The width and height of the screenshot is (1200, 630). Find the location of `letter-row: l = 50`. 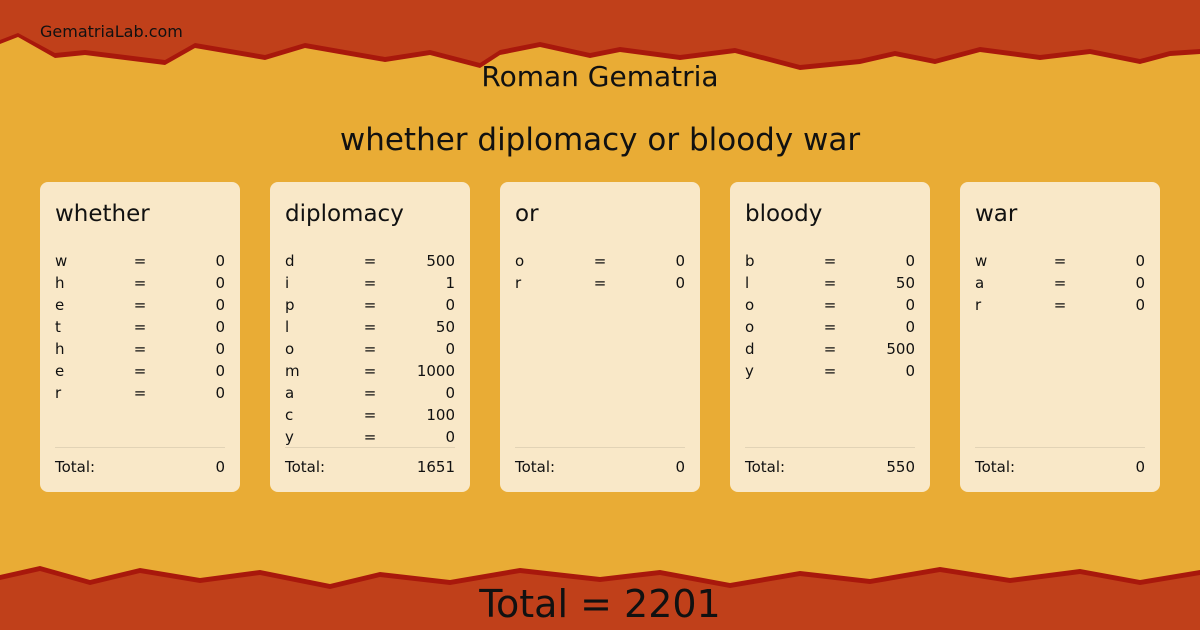

letter-row: l = 50 is located at coordinates (830, 283).